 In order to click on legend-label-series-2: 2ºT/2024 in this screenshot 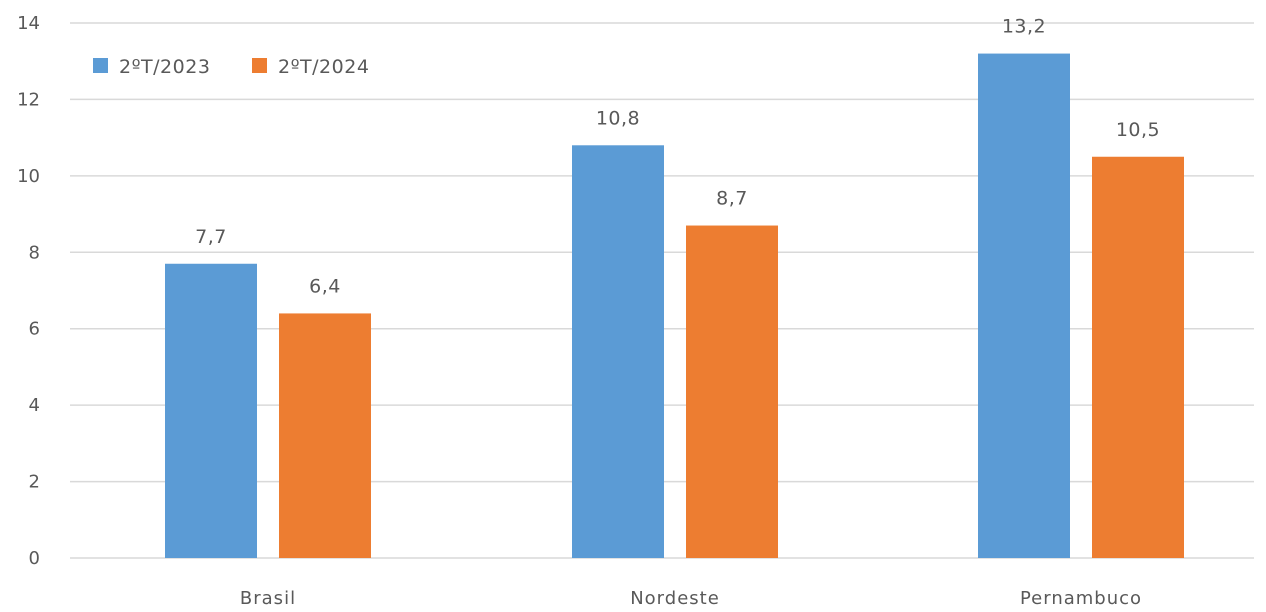, I will do `click(323, 67)`.